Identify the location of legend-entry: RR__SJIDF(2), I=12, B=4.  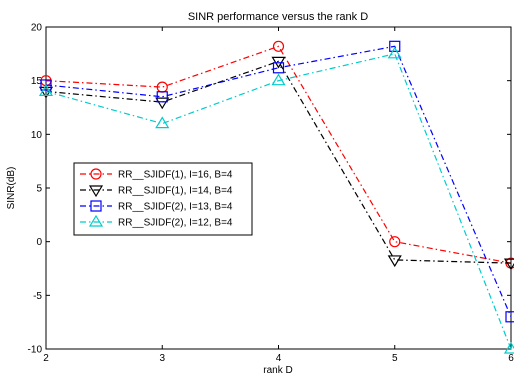
(156, 221).